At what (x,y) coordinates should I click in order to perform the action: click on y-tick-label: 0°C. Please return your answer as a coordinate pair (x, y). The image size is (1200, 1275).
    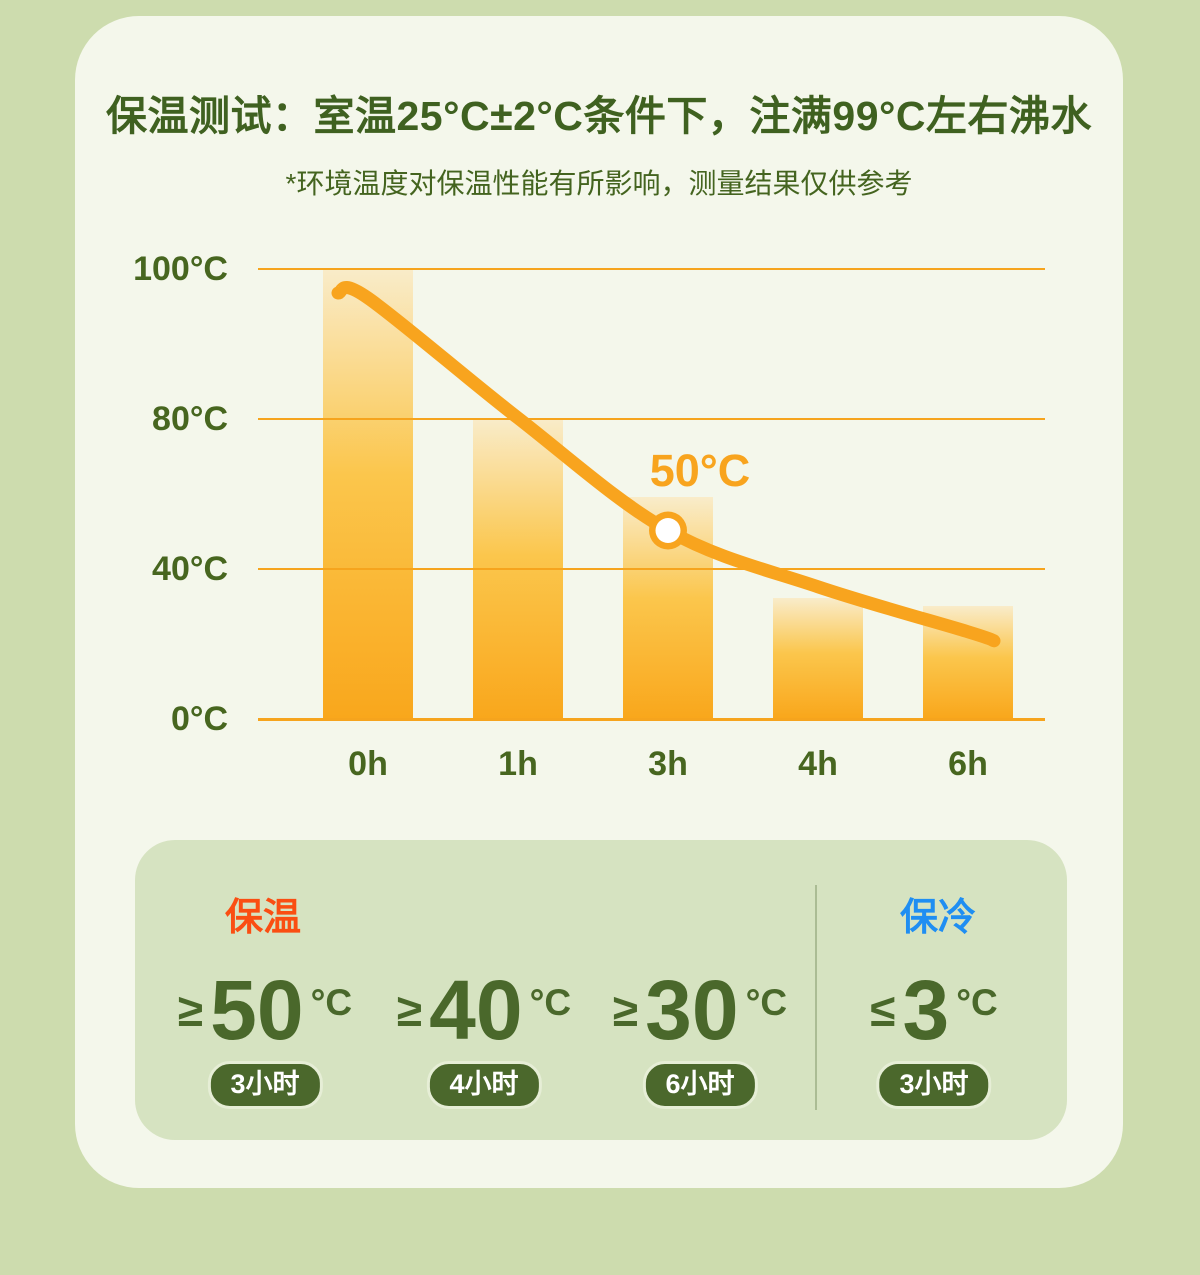
    Looking at the image, I should click on (199, 719).